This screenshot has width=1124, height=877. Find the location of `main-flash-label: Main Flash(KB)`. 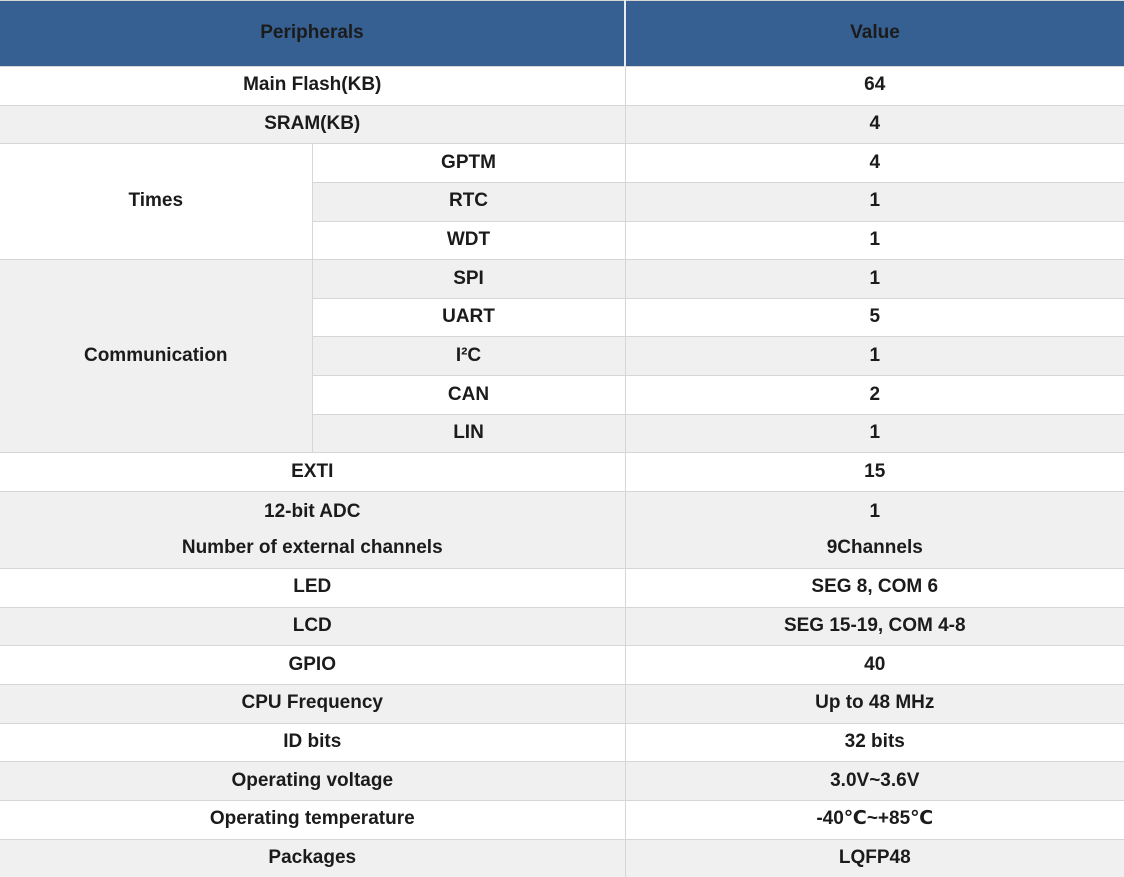

main-flash-label: Main Flash(KB) is located at coordinates (313, 86).